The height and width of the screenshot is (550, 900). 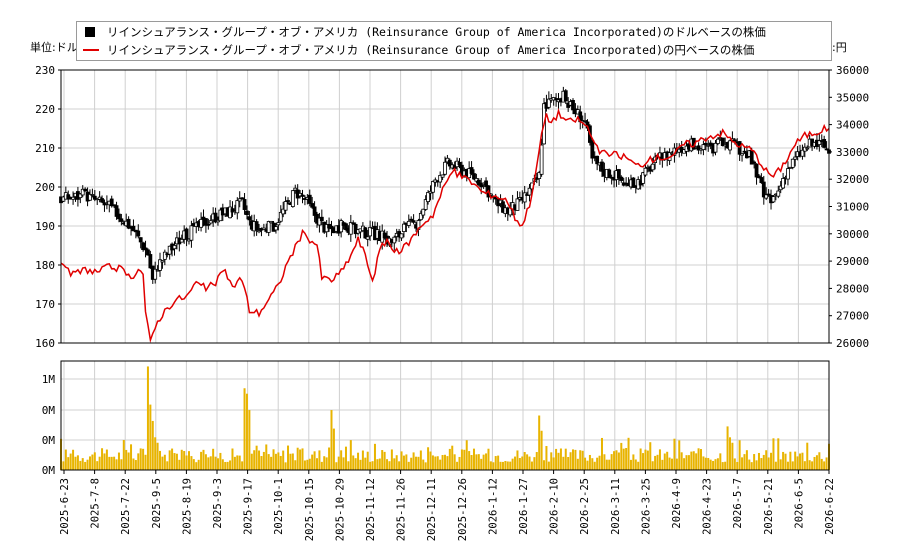 What do you see at coordinates (852, 316) in the screenshot?
I see `y-tick-label-right: 27000` at bounding box center [852, 316].